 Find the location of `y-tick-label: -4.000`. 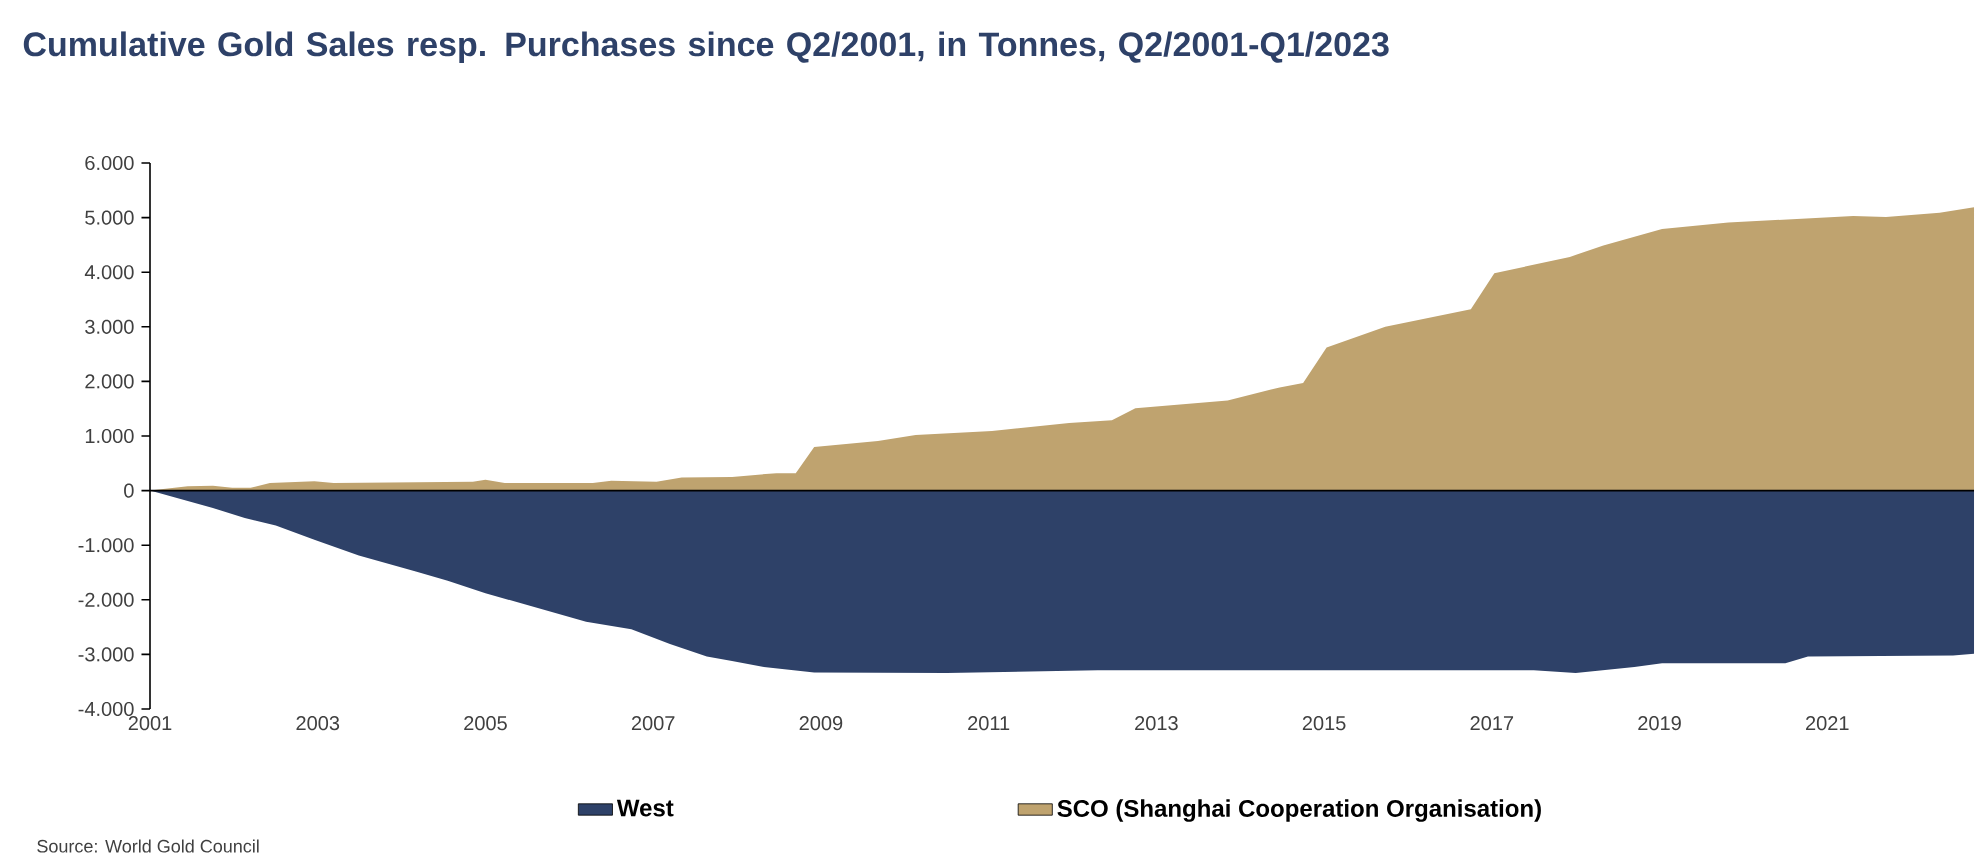

y-tick-label: -4.000 is located at coordinates (106, 709).